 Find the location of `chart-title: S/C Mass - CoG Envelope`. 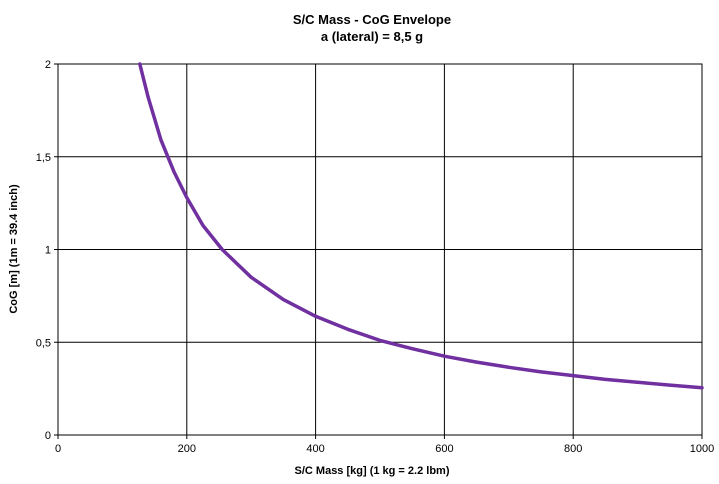

chart-title: S/C Mass - CoG Envelope is located at coordinates (372, 19).